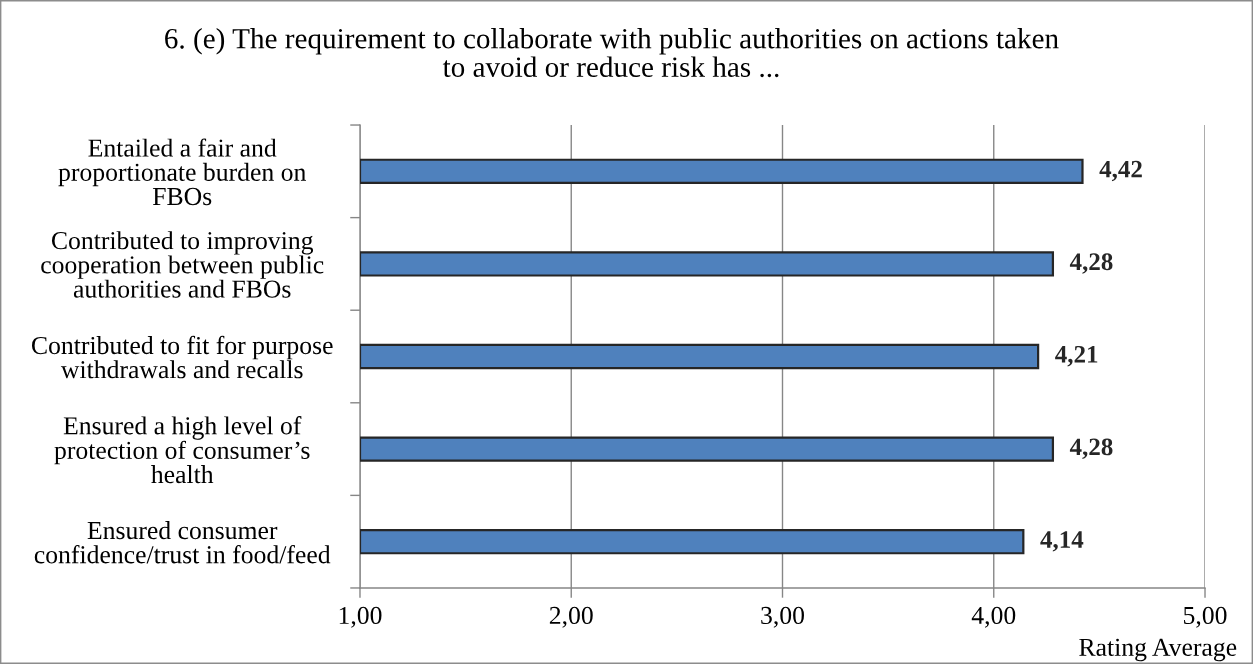 Image resolution: width=1253 pixels, height=664 pixels. What do you see at coordinates (571, 617) in the screenshot?
I see `x-tick-label: 2,00` at bounding box center [571, 617].